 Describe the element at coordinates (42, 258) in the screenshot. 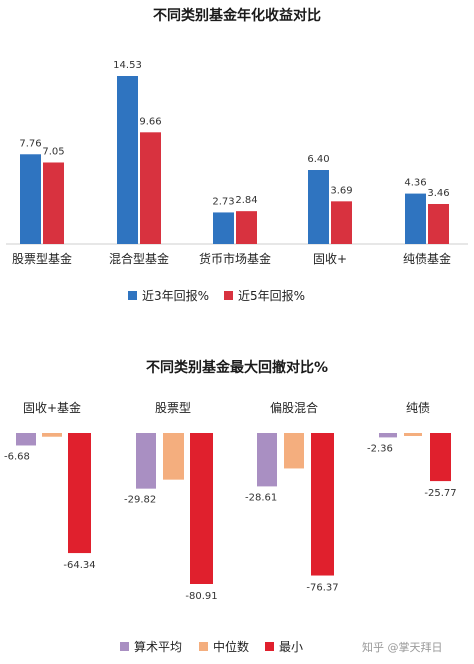

I see `chart1-category-label: 股票型基金` at that location.